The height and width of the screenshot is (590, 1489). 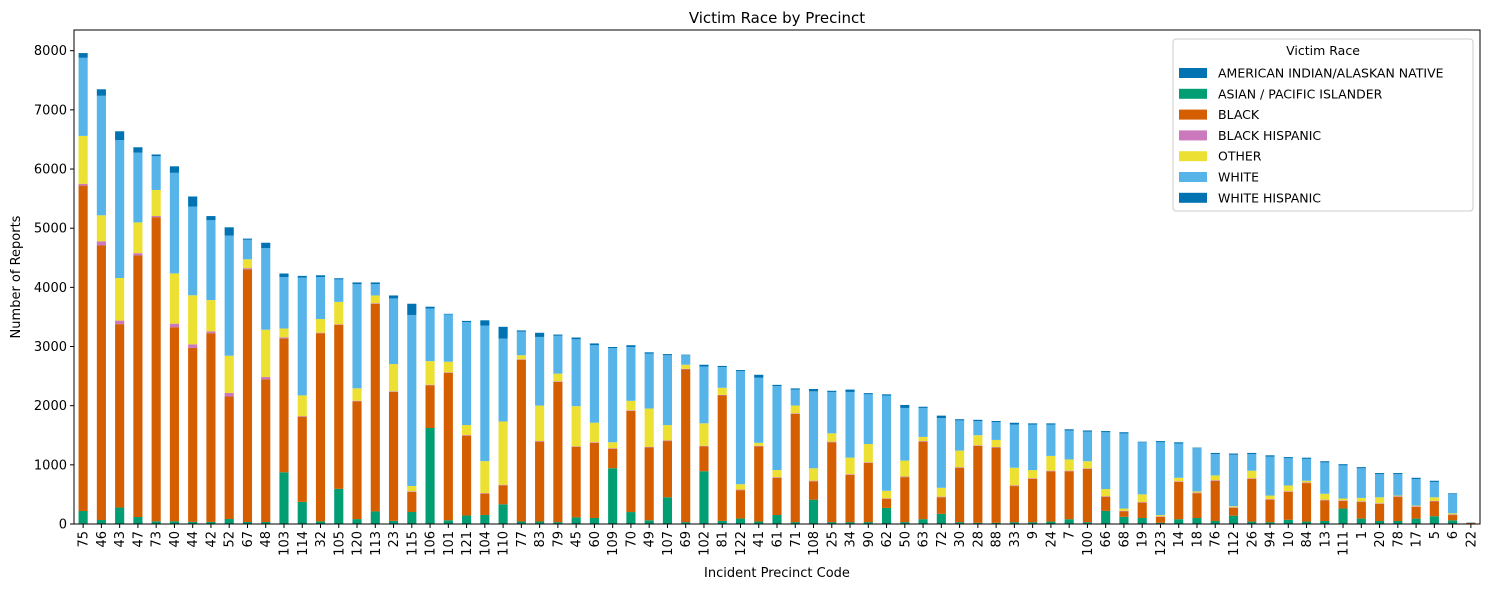 I want to click on legend-swatch, so click(x=1193, y=73).